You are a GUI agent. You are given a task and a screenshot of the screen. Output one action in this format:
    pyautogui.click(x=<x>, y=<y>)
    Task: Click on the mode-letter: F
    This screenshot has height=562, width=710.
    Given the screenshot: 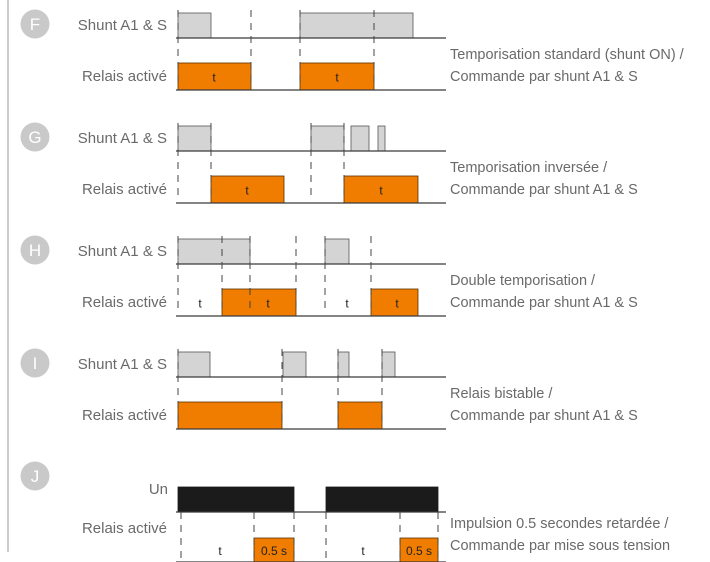 What is the action you would take?
    pyautogui.click(x=35, y=24)
    